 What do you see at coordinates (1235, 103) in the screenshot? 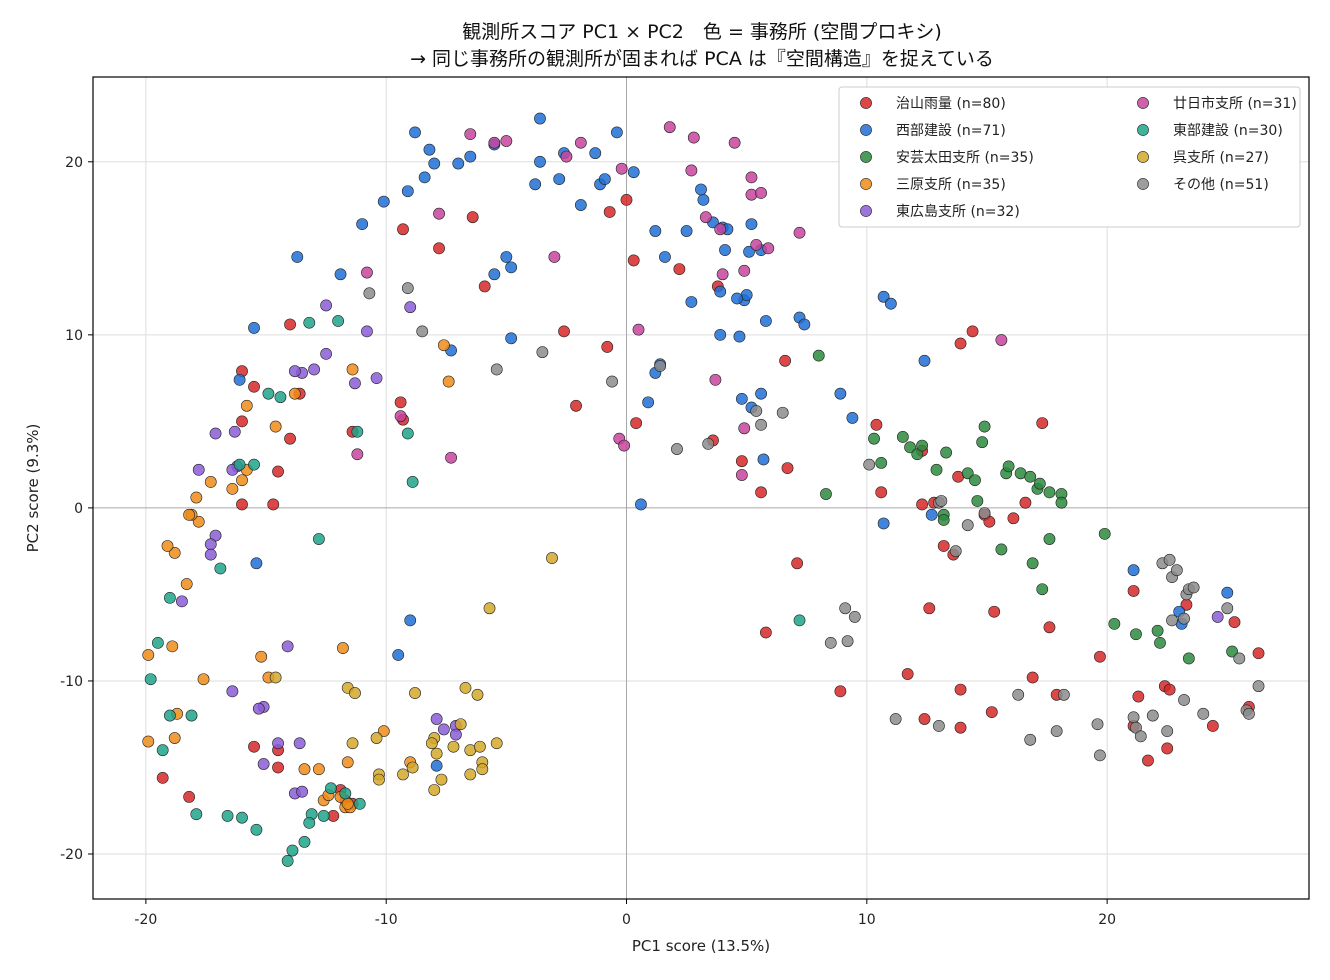
I see `legend-label: 廿日市支所 (n=31)` at bounding box center [1235, 103].